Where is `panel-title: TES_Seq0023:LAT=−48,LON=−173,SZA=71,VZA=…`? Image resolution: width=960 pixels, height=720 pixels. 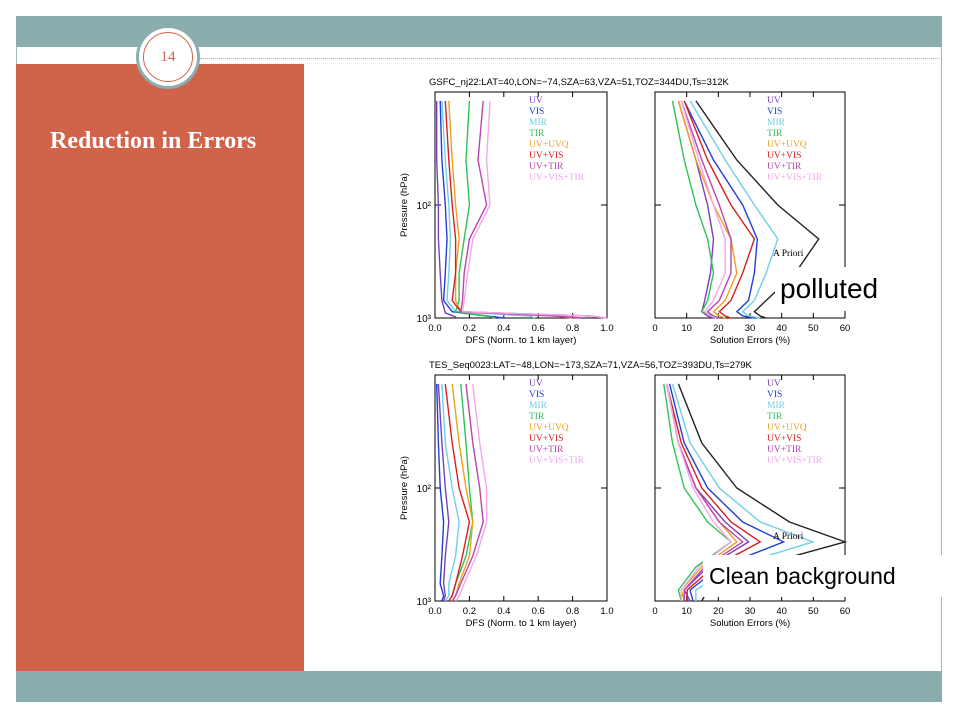 panel-title: TES_Seq0023:LAT=−48,LON=−173,SZA=71,VZA=… is located at coordinates (591, 365).